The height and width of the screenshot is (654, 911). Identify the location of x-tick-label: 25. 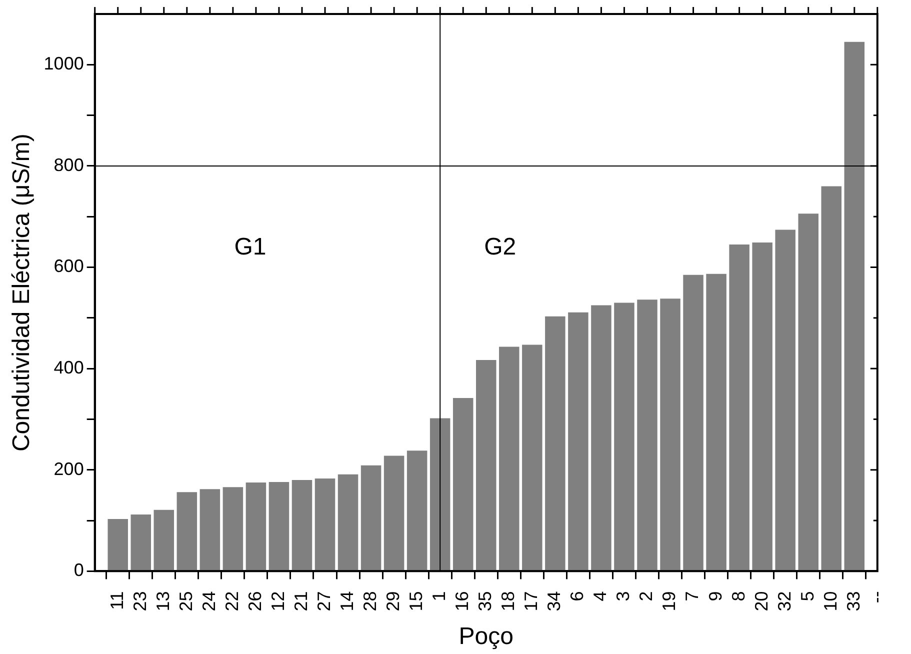
(186, 601).